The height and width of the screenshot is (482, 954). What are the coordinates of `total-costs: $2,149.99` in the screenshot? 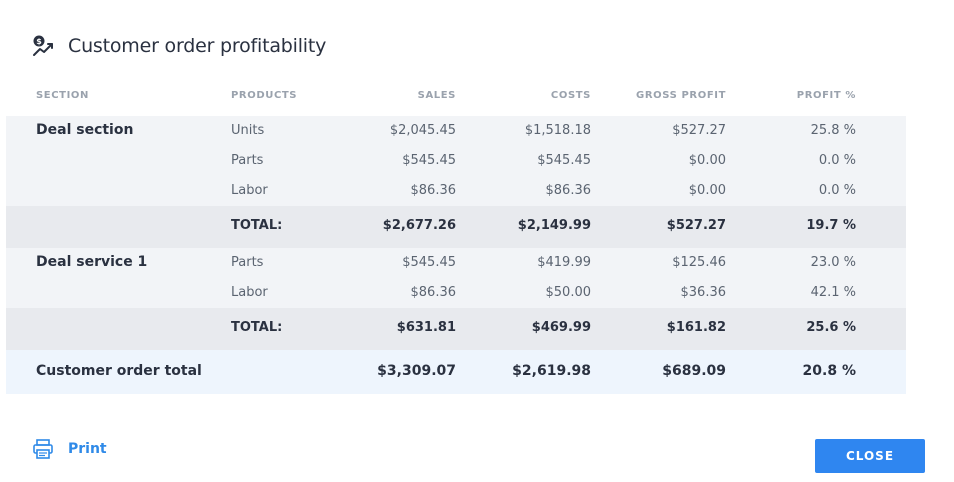 It's located at (554, 225).